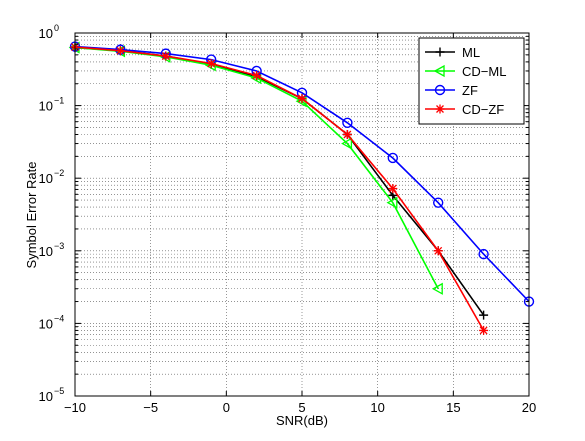 The width and height of the screenshot is (585, 441). What do you see at coordinates (59, 173) in the screenshot?
I see `y-tick-exponent: −2` at bounding box center [59, 173].